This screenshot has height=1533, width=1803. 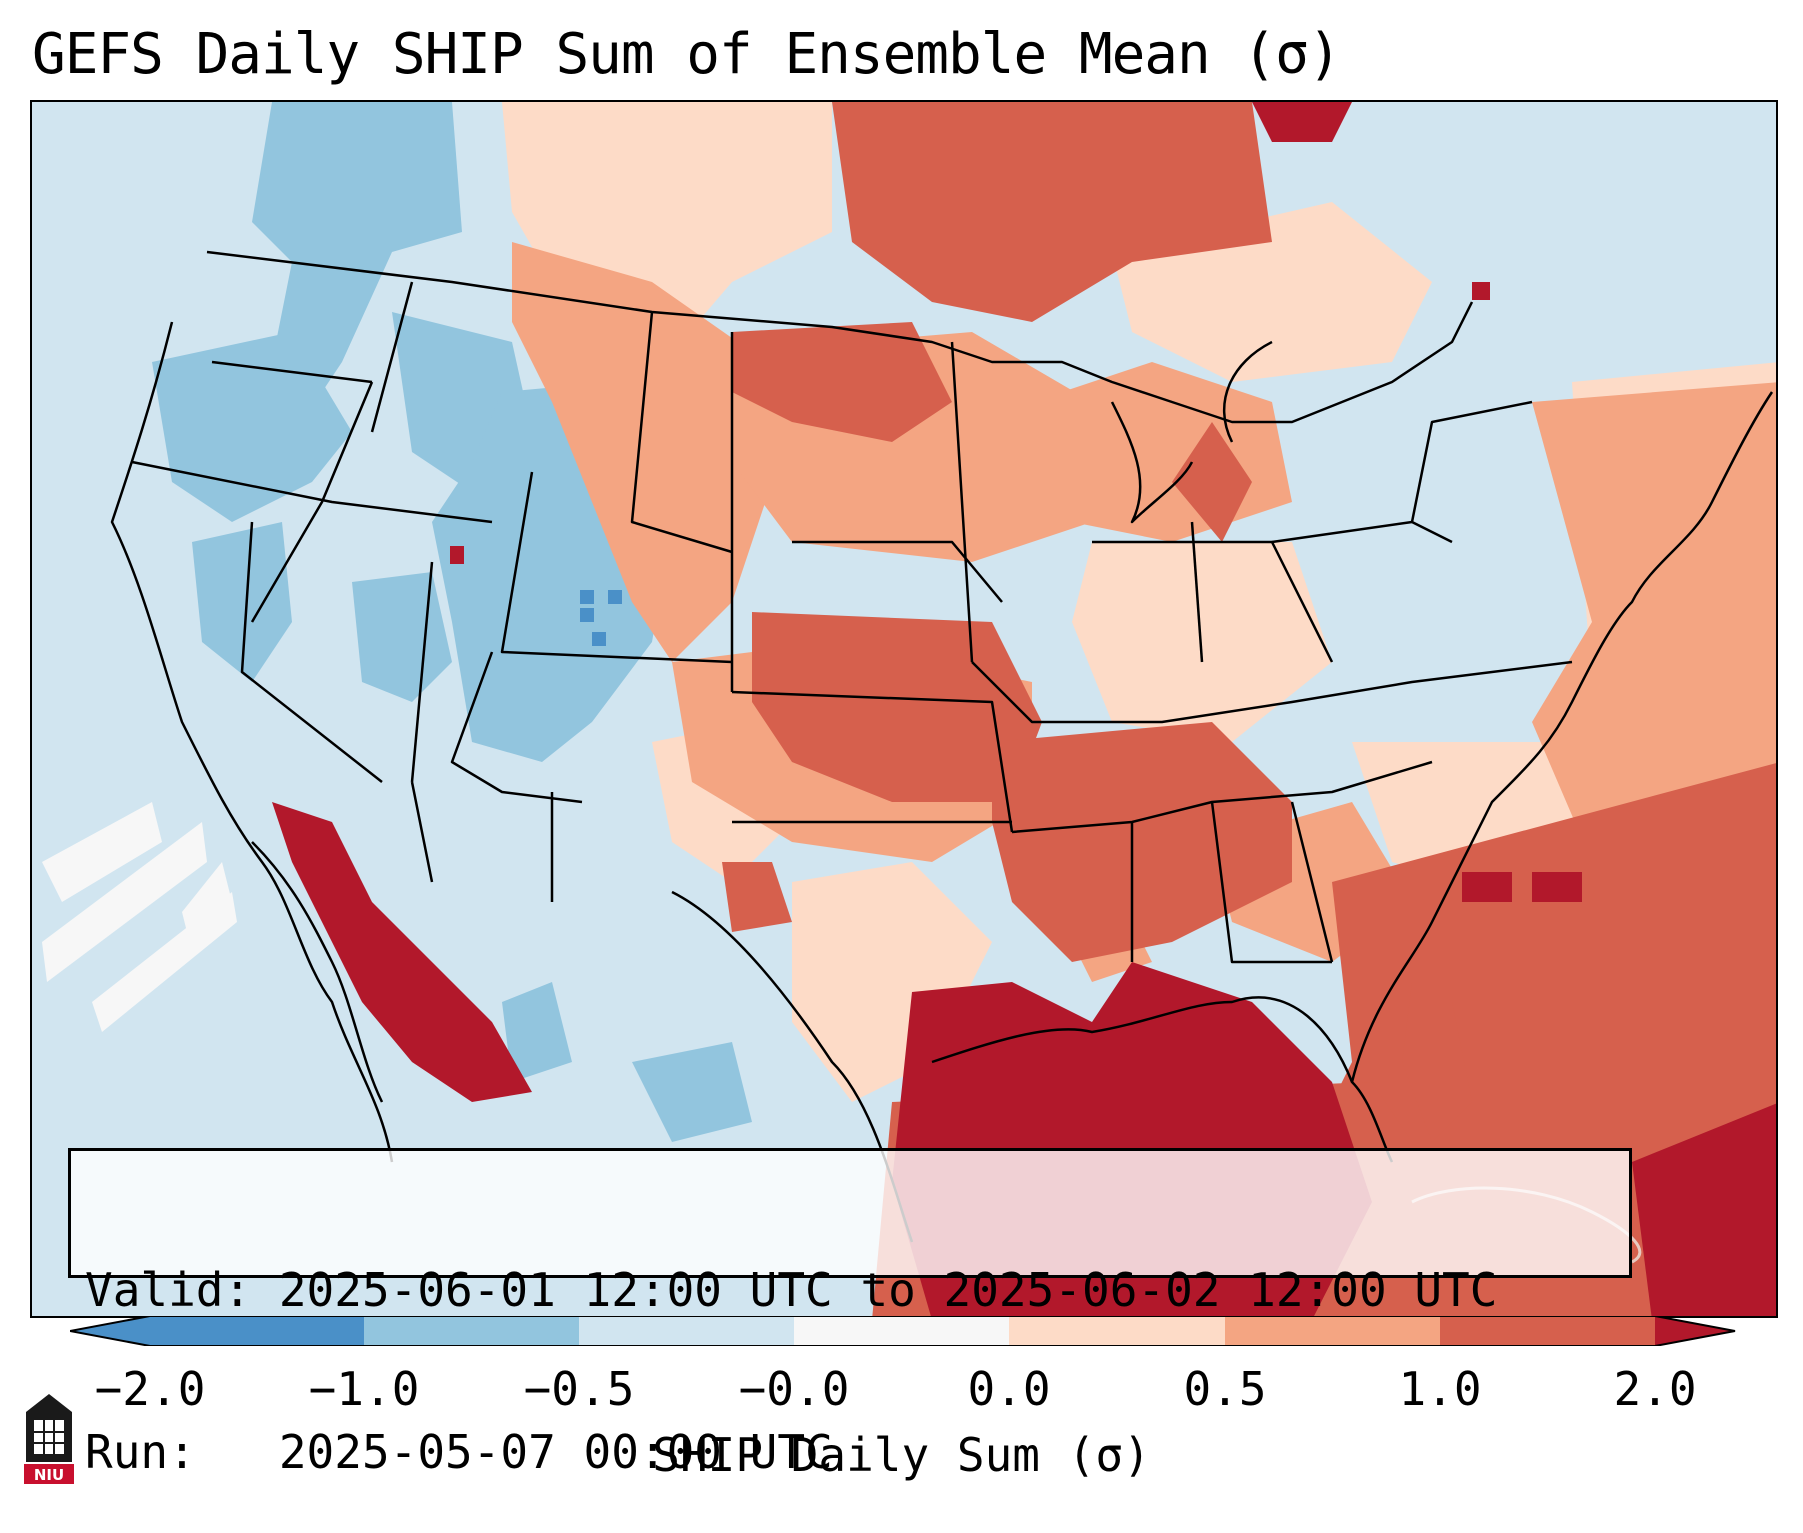 What do you see at coordinates (1440, 1389) in the screenshot?
I see `colorbar-tick-label: 1.0` at bounding box center [1440, 1389].